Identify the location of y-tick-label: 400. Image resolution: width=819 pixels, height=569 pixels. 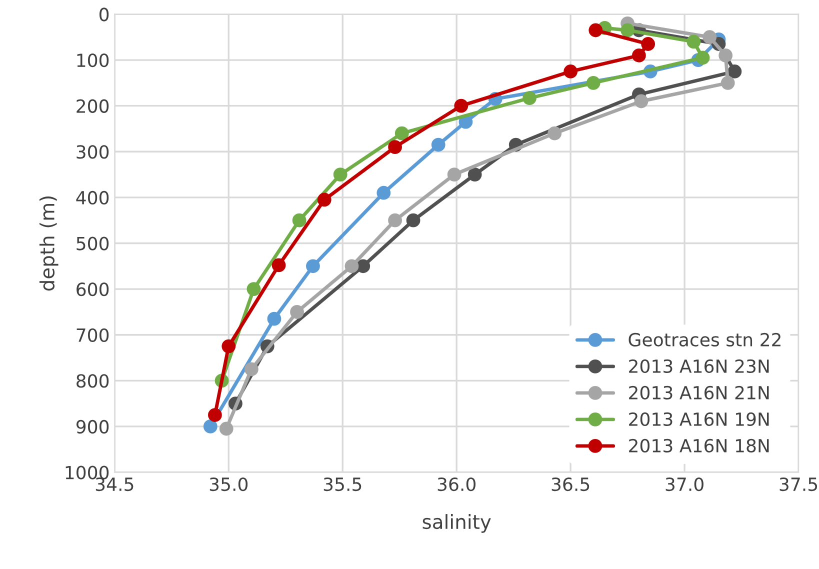
(92, 197).